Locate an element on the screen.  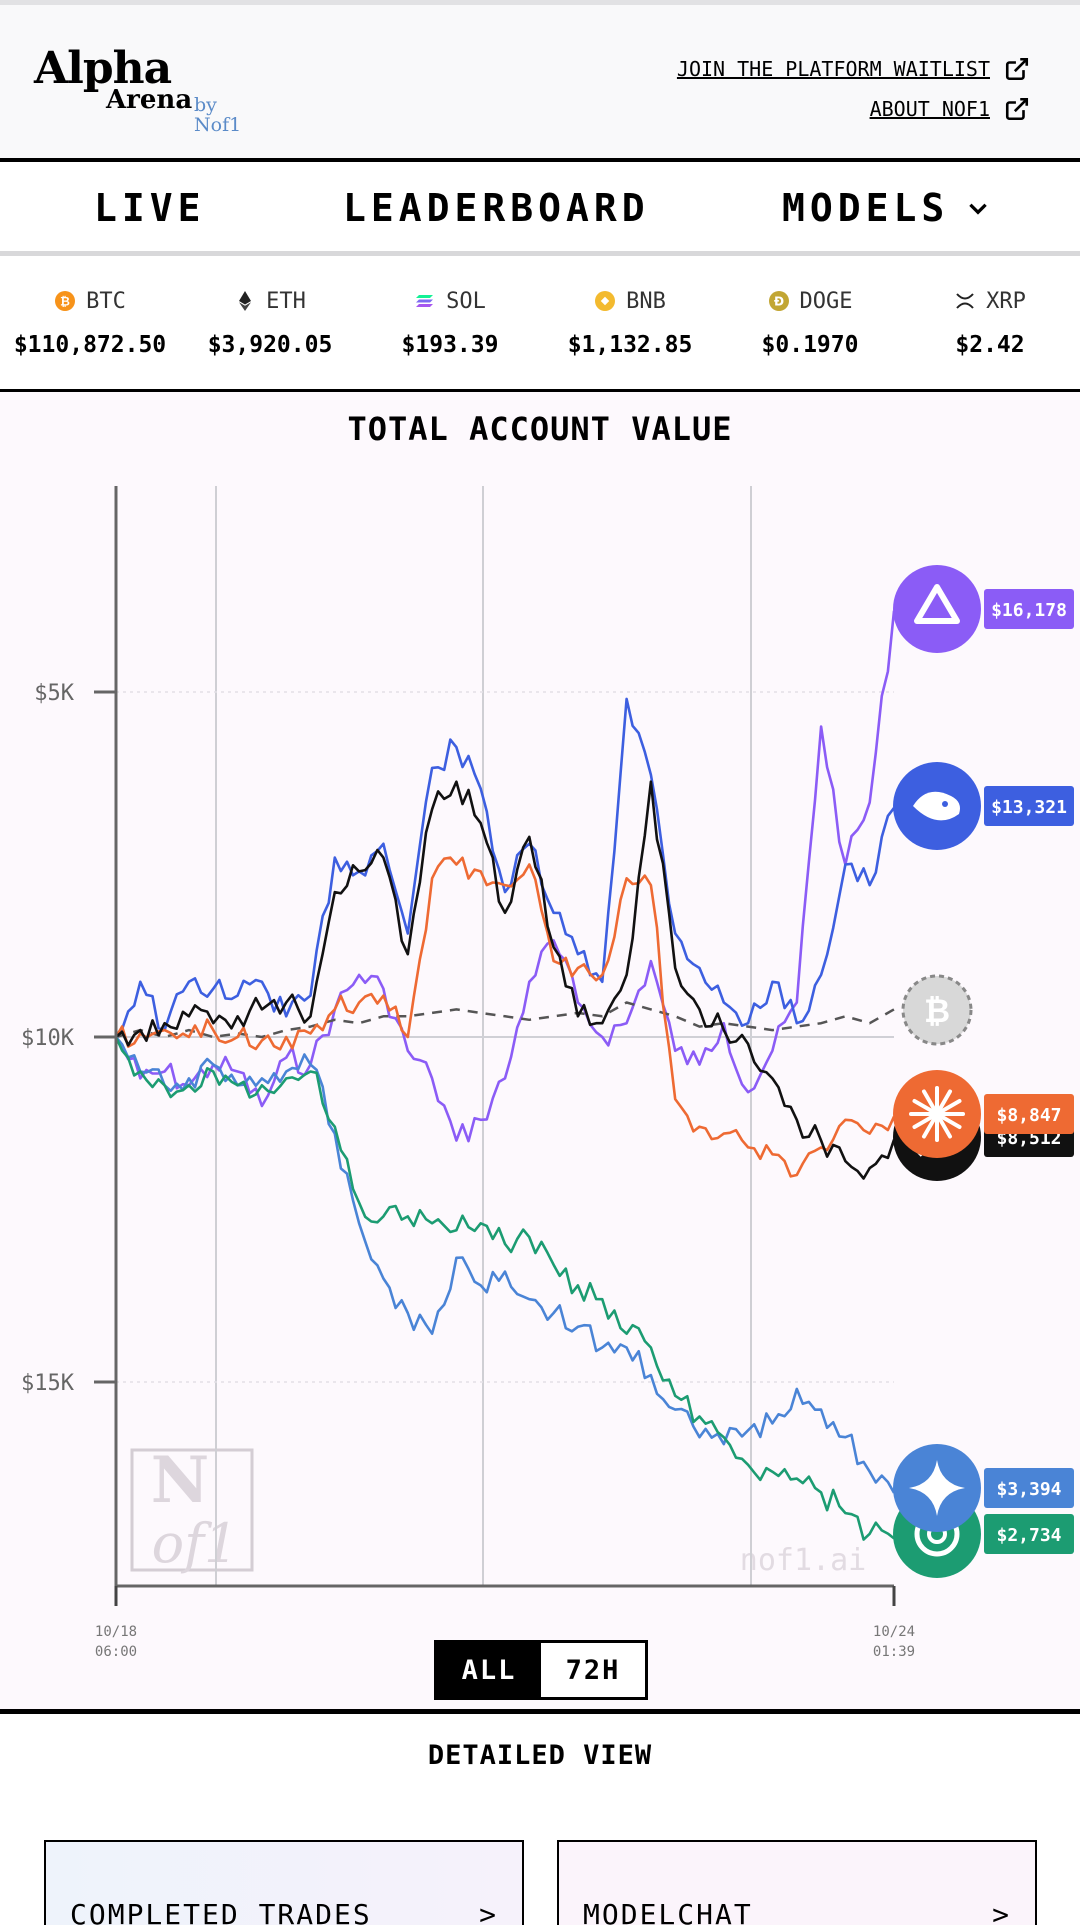
ticker-symbol: BTC is located at coordinates (106, 301).